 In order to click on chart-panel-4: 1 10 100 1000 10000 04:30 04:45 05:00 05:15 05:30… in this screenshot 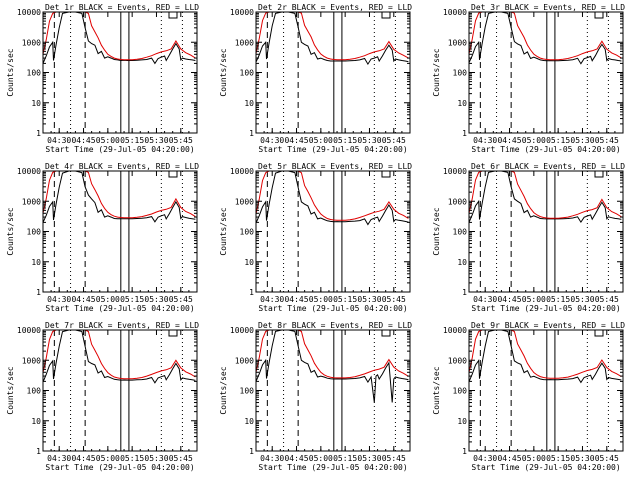, I will do `click(102, 237)`.